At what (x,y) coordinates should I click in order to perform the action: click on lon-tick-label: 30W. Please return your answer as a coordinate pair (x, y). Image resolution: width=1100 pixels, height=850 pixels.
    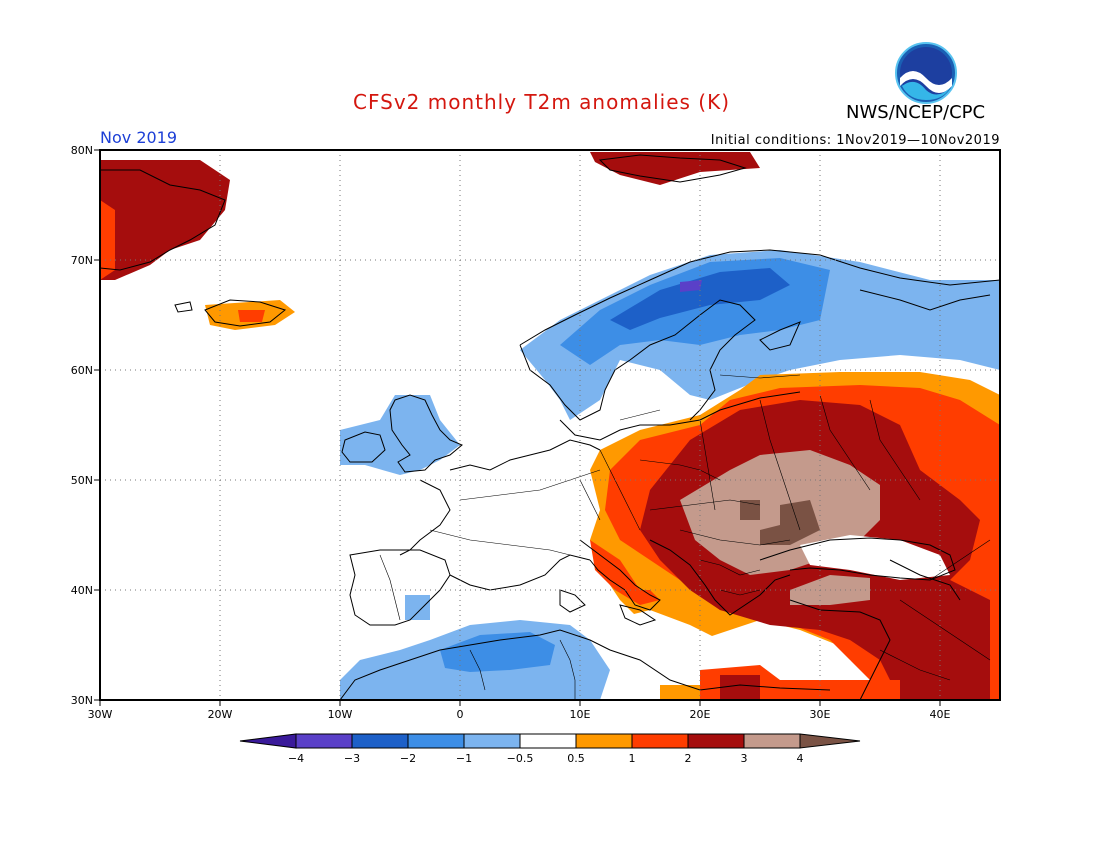
    Looking at the image, I should click on (100, 714).